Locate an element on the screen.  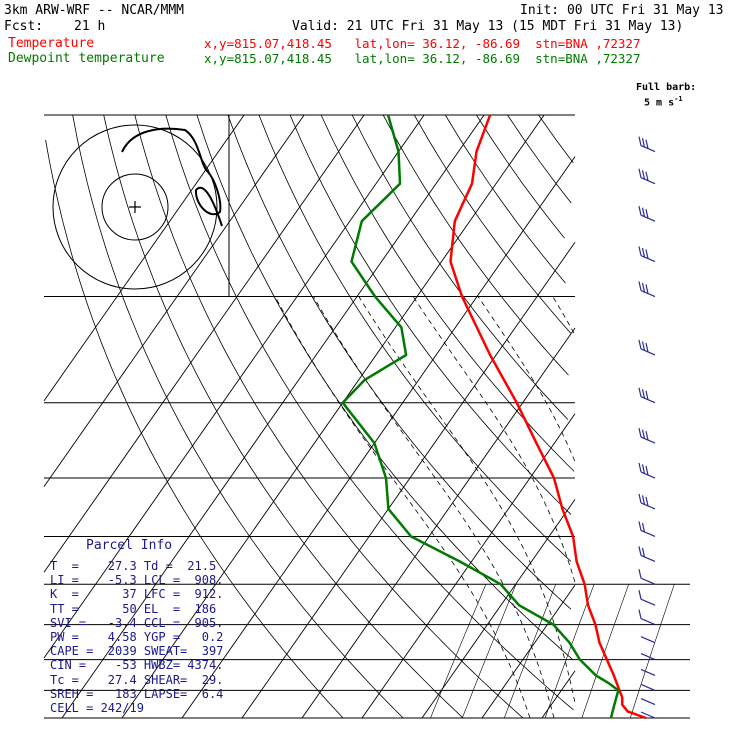
parcel-info-row: CELL = 242/19 is located at coordinates (97, 708).